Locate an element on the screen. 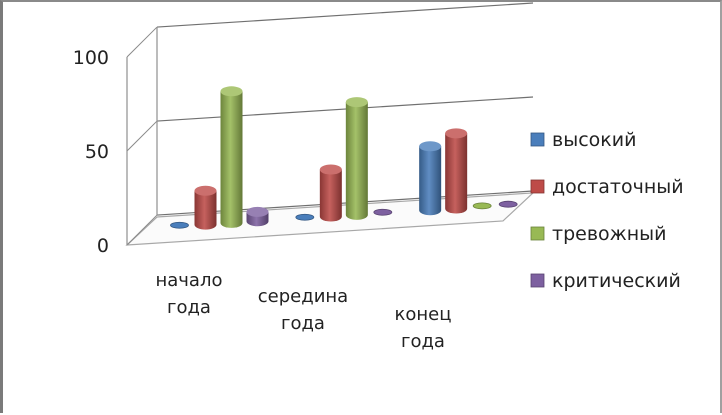  legend-item: тревожный is located at coordinates (598, 234).